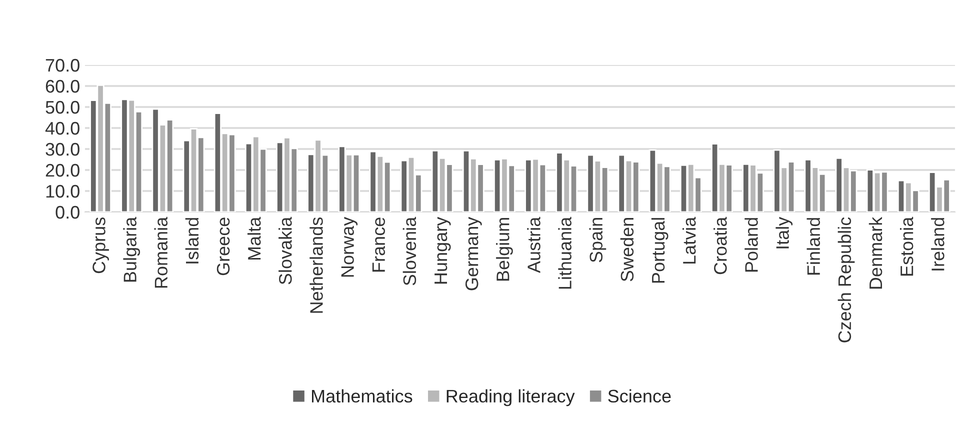  What do you see at coordinates (473, 253) in the screenshot?
I see `x-tick-label: Germany` at bounding box center [473, 253].